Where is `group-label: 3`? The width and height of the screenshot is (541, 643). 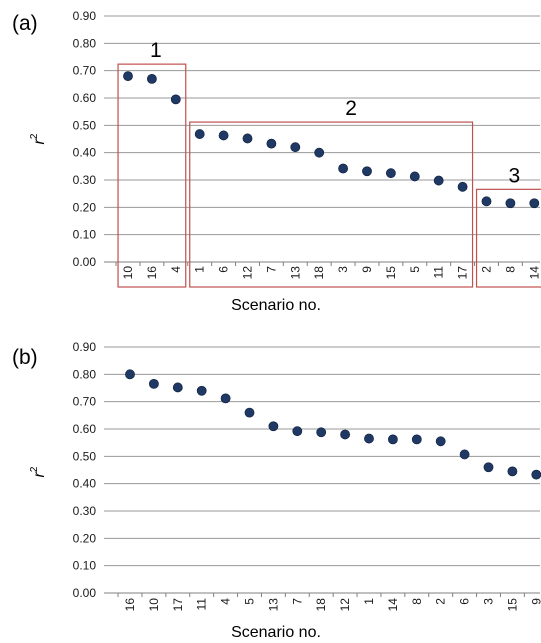 group-label: 3 is located at coordinates (515, 175).